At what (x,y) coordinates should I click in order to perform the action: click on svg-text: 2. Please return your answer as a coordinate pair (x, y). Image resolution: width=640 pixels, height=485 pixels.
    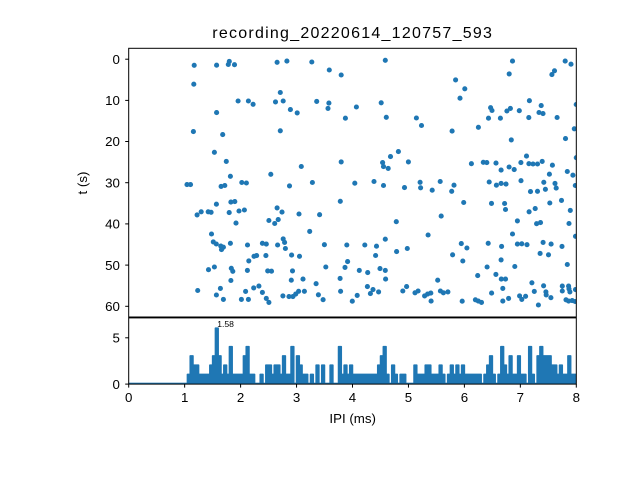
    Looking at the image, I should click on (240, 397).